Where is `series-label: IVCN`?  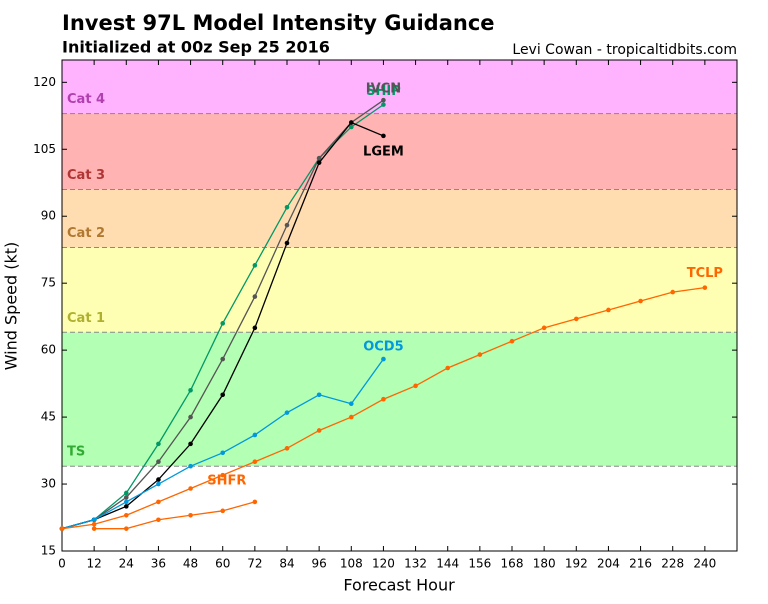
series-label: IVCN is located at coordinates (383, 89).